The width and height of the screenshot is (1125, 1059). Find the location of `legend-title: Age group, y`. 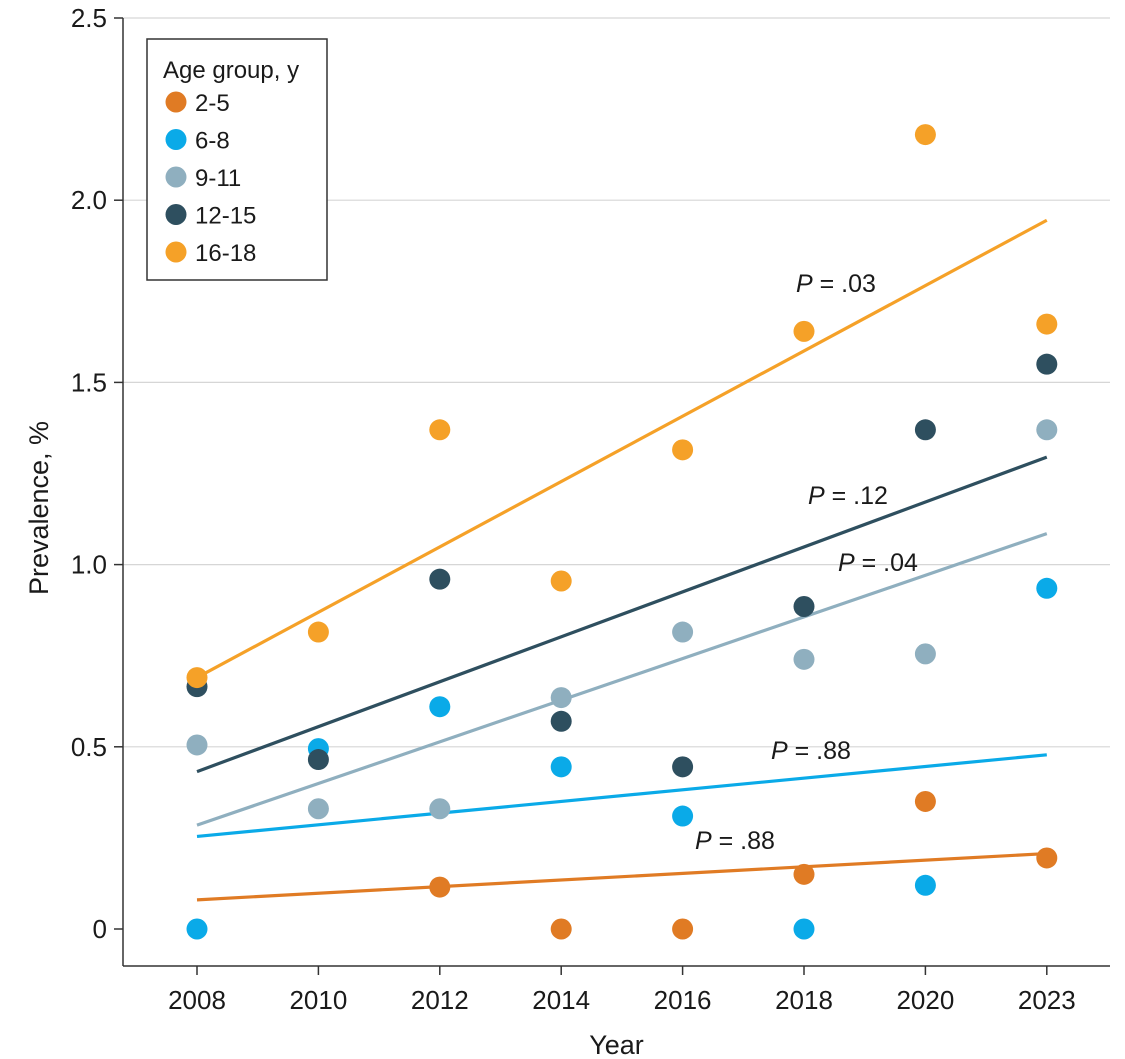

legend-title: Age group, y is located at coordinates (231, 70).